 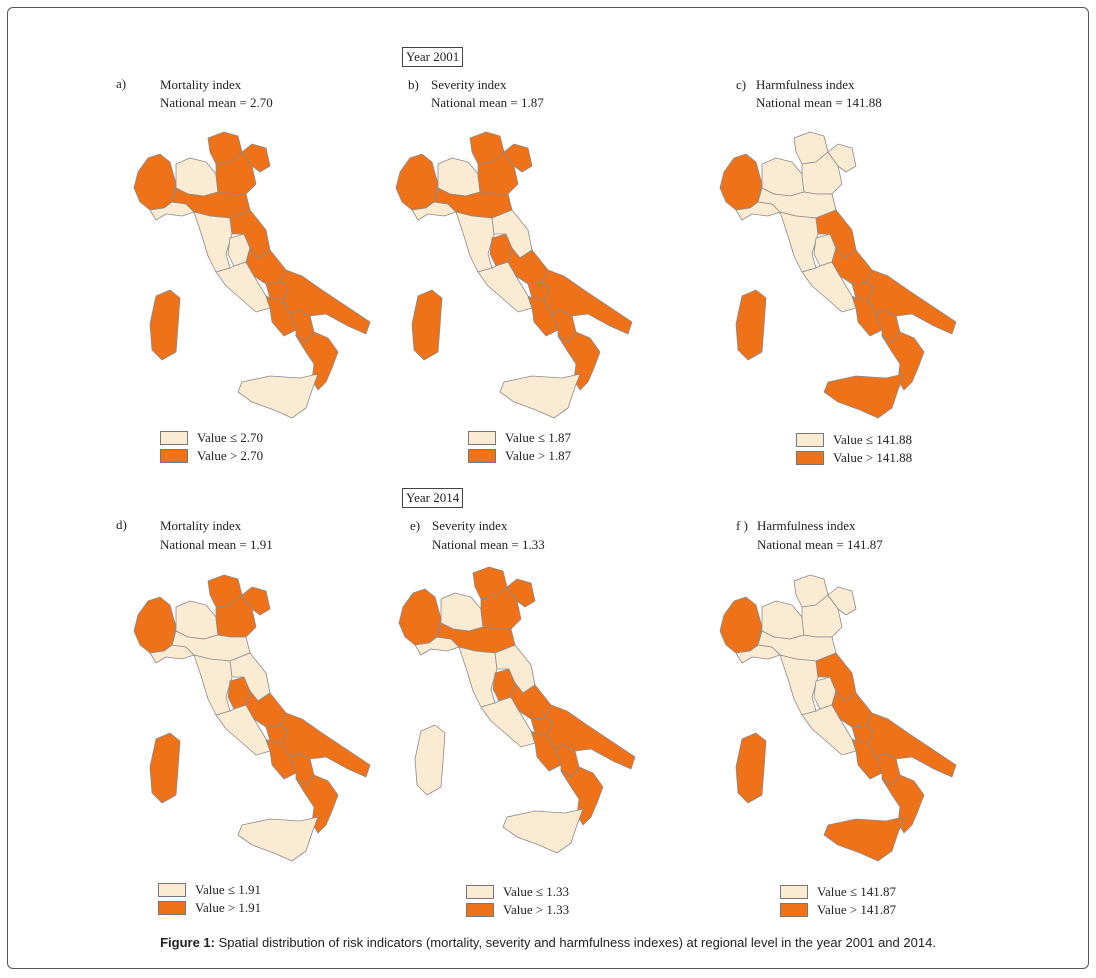 What do you see at coordinates (121, 524) in the screenshot?
I see `panel-letter: d)` at bounding box center [121, 524].